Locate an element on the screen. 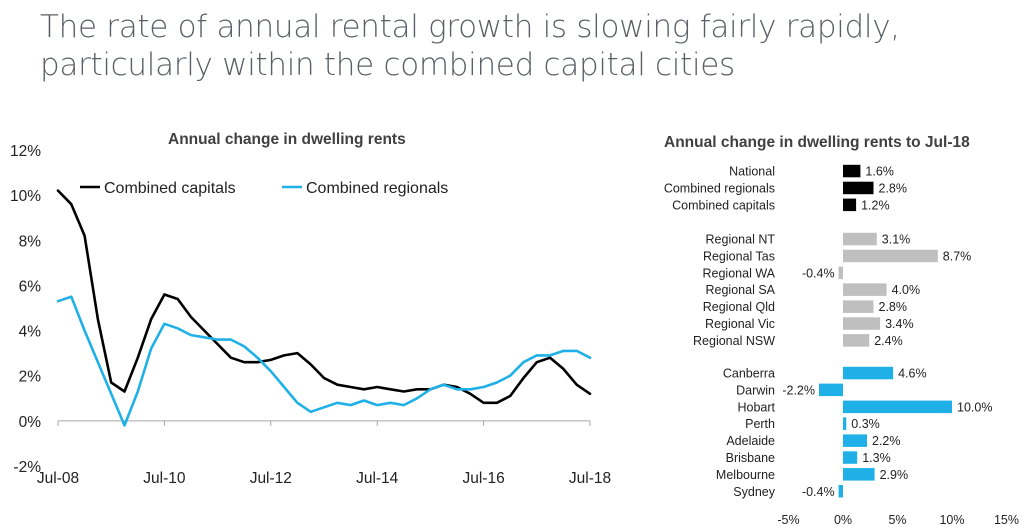 Image resolution: width=1024 pixels, height=528 pixels. legend-label: Combined regionals is located at coordinates (377, 188).